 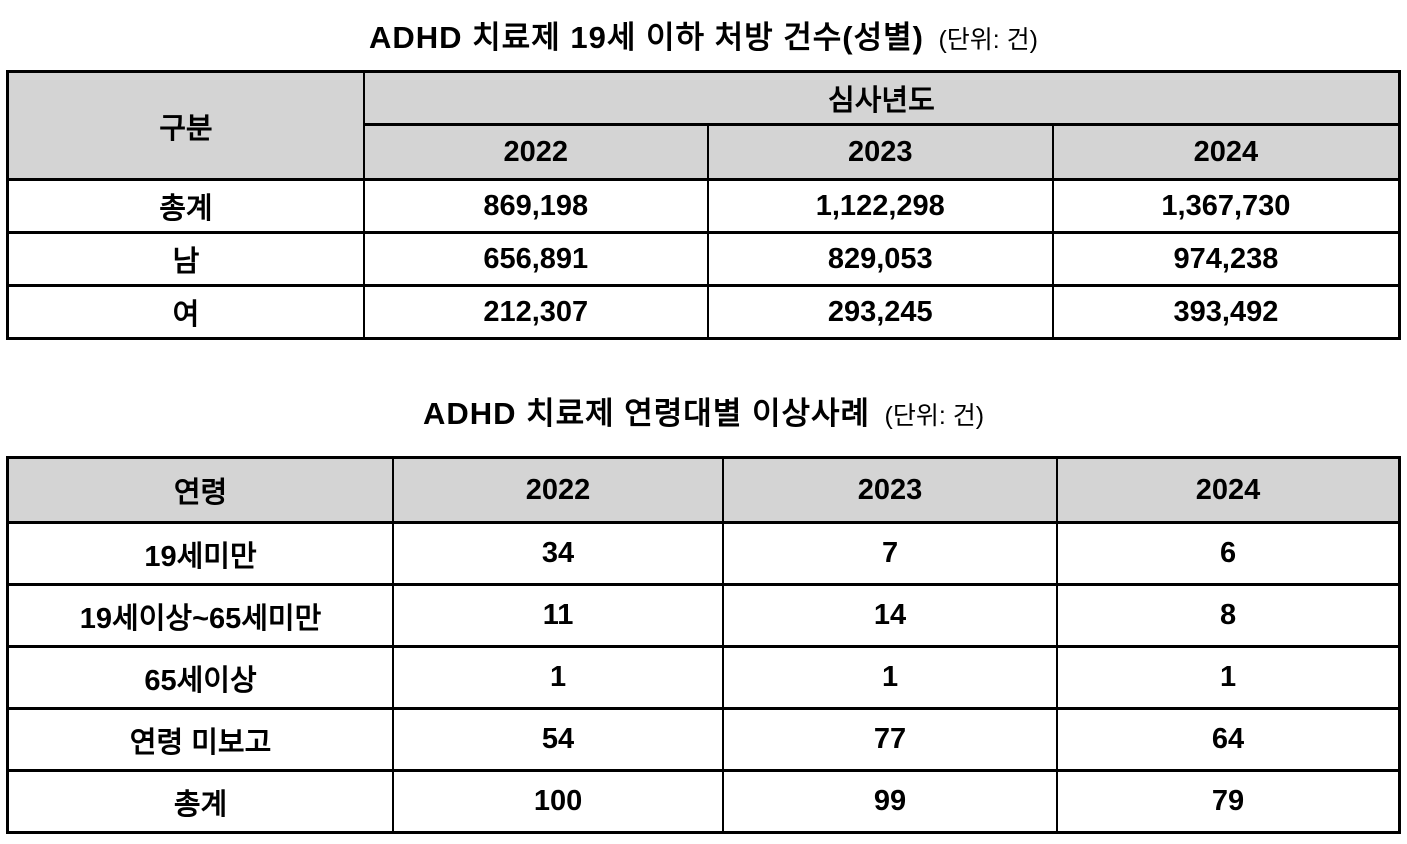 I want to click on table1-header-category: 구분, so click(x=185, y=125).